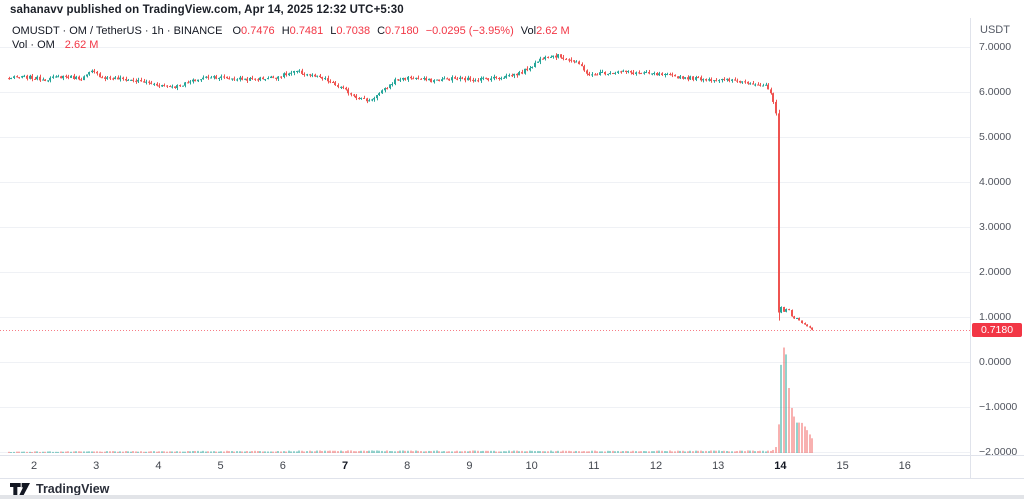  What do you see at coordinates (220, 466) in the screenshot?
I see `time-tick-label: 5` at bounding box center [220, 466].